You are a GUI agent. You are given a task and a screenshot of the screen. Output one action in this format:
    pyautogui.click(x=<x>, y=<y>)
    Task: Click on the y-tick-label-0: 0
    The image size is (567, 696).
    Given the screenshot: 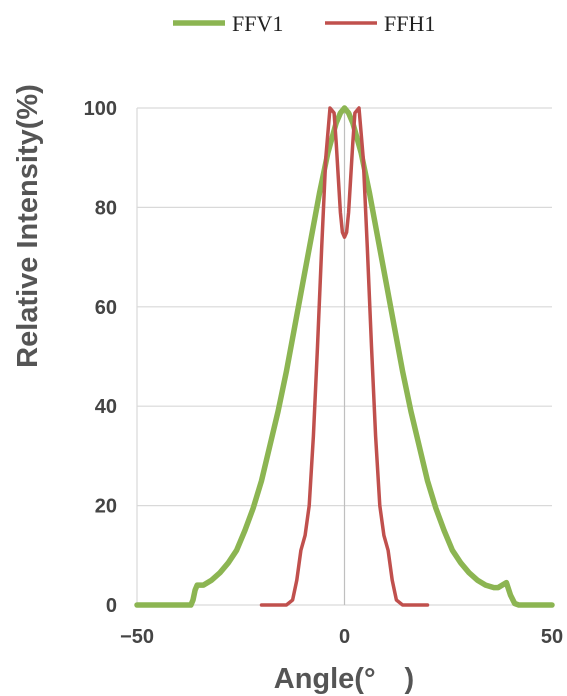 What is the action you would take?
    pyautogui.click(x=111, y=606)
    